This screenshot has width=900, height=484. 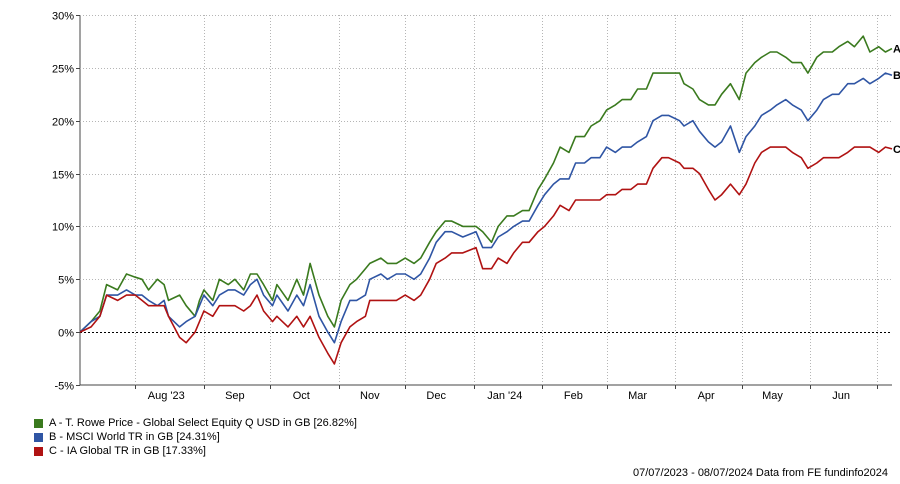 What do you see at coordinates (637, 396) in the screenshot?
I see `x-tick-label: Mar` at bounding box center [637, 396].